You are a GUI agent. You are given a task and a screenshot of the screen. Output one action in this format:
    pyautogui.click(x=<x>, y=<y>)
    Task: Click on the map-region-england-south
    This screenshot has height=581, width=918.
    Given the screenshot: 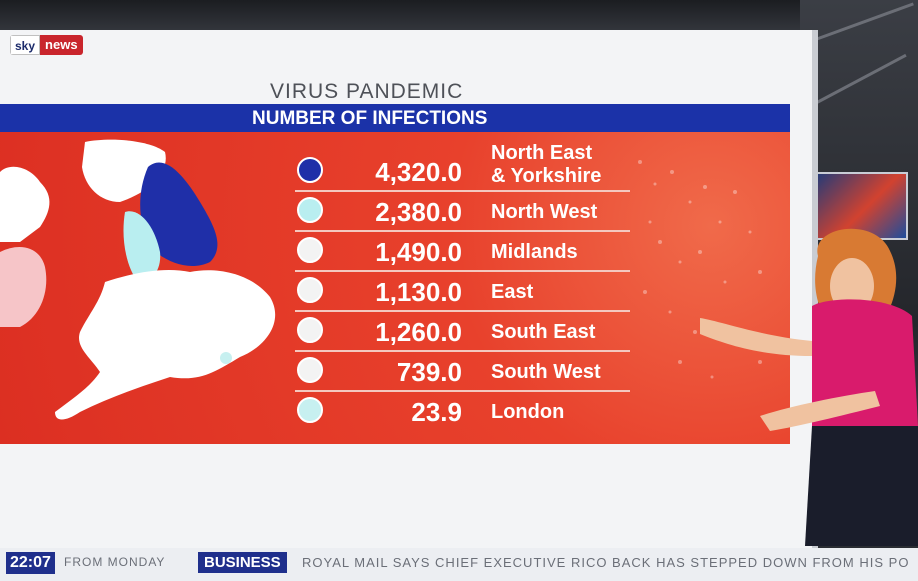 What is the action you would take?
    pyautogui.click(x=165, y=345)
    